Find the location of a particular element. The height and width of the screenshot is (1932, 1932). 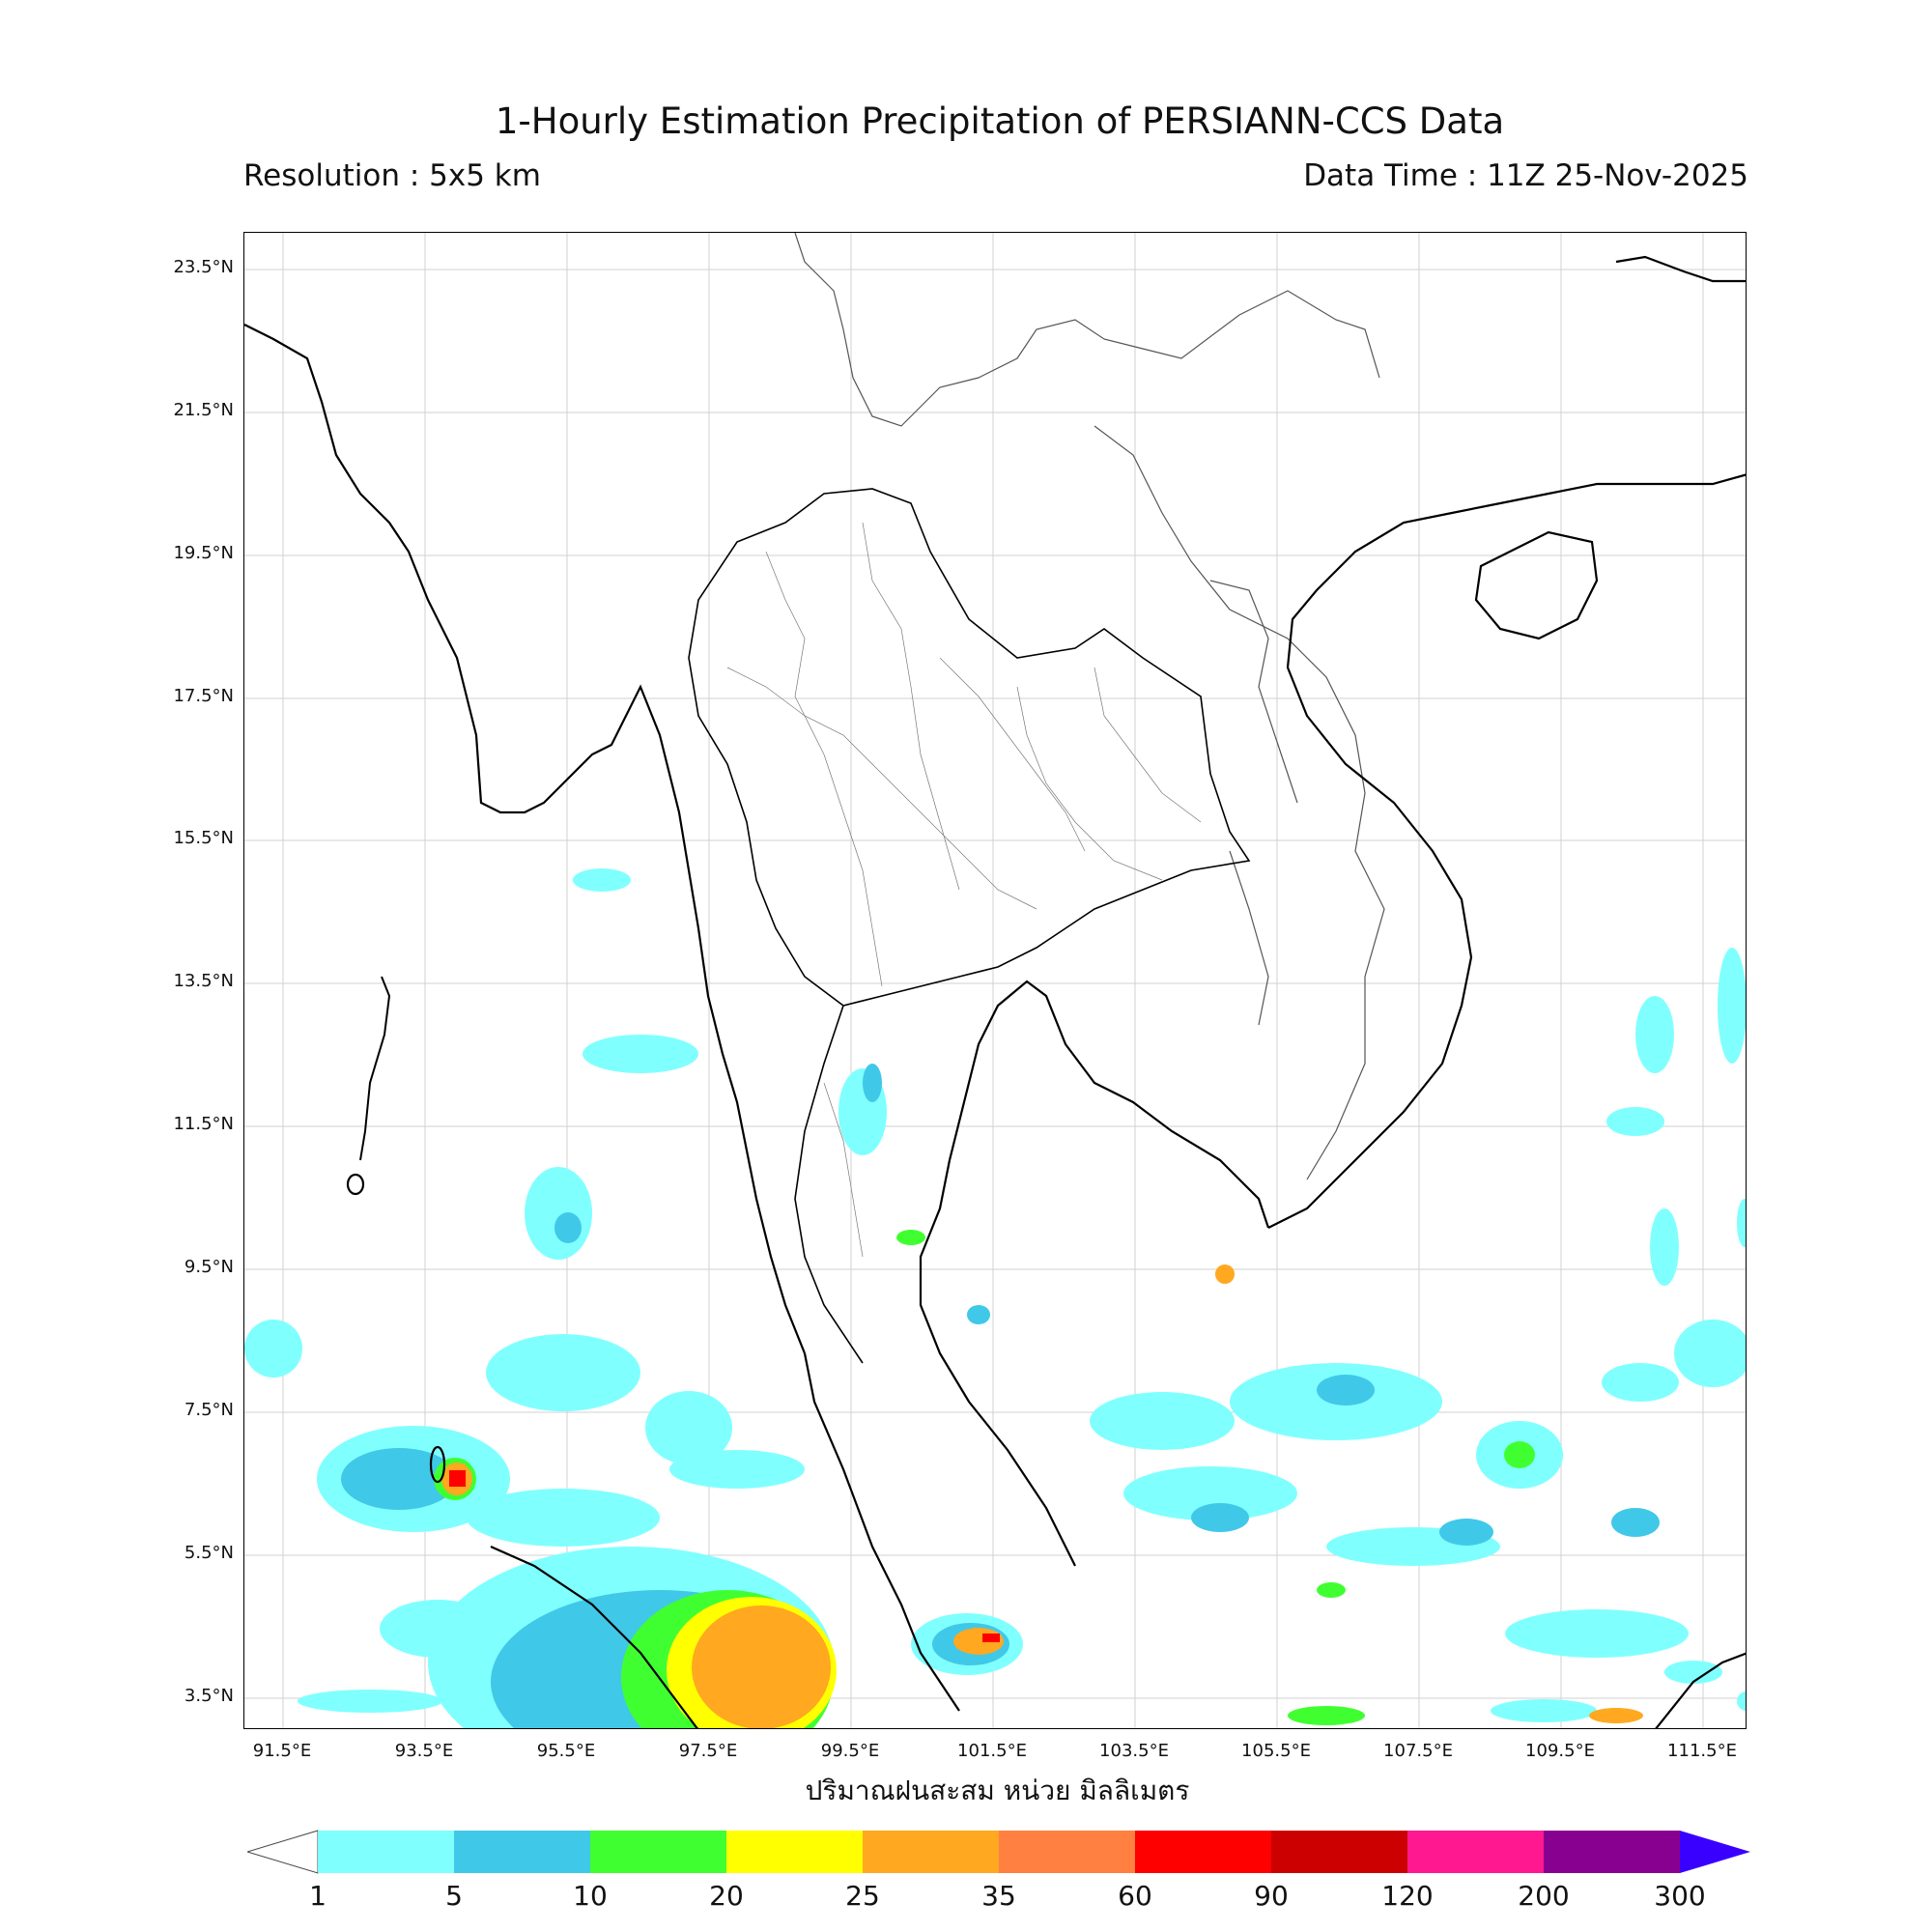

lat-label: 7.5°N is located at coordinates (209, 1410).